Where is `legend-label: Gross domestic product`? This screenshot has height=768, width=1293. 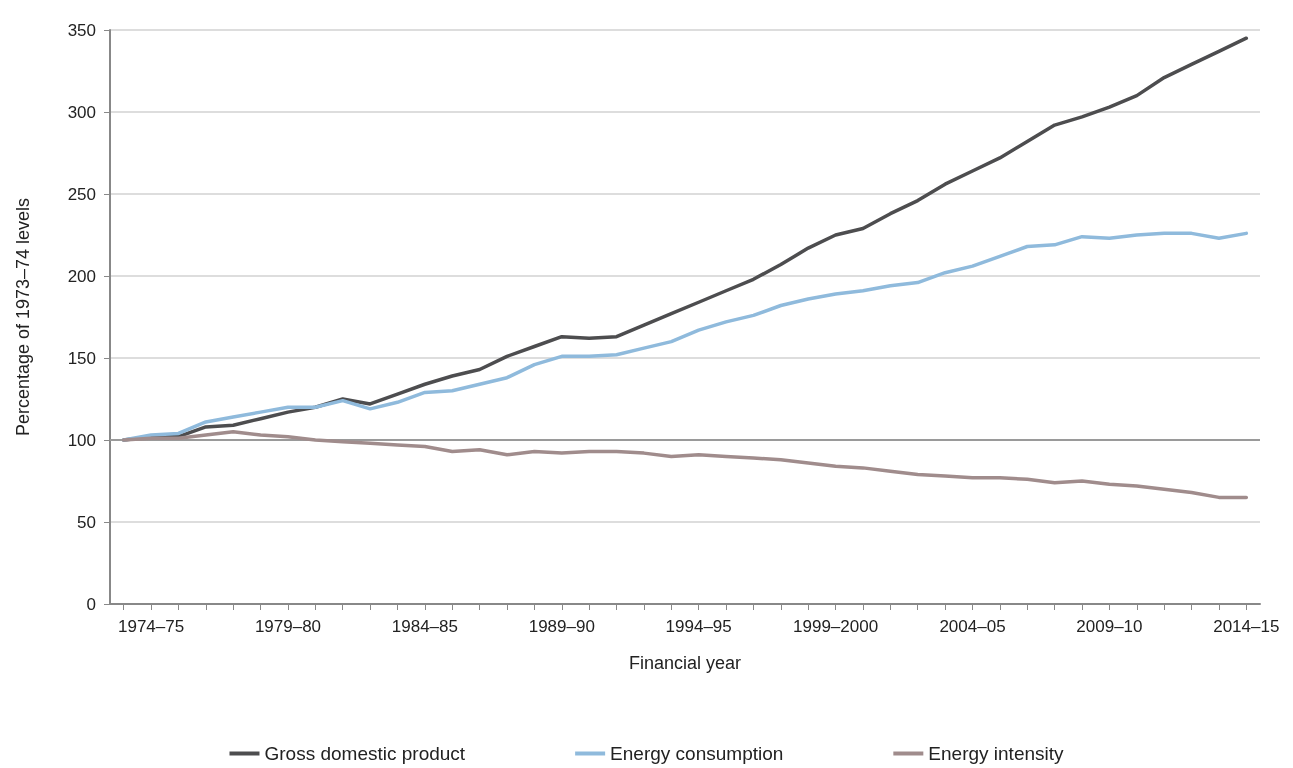 legend-label: Gross domestic product is located at coordinates (365, 753).